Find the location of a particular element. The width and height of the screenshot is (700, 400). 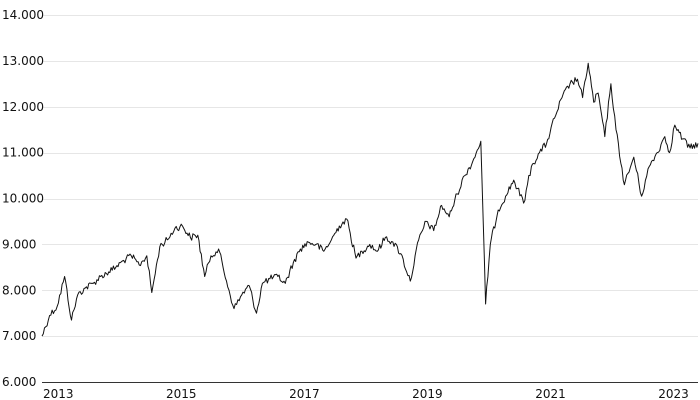

y-tick-label: 11.000 is located at coordinates (23, 153).